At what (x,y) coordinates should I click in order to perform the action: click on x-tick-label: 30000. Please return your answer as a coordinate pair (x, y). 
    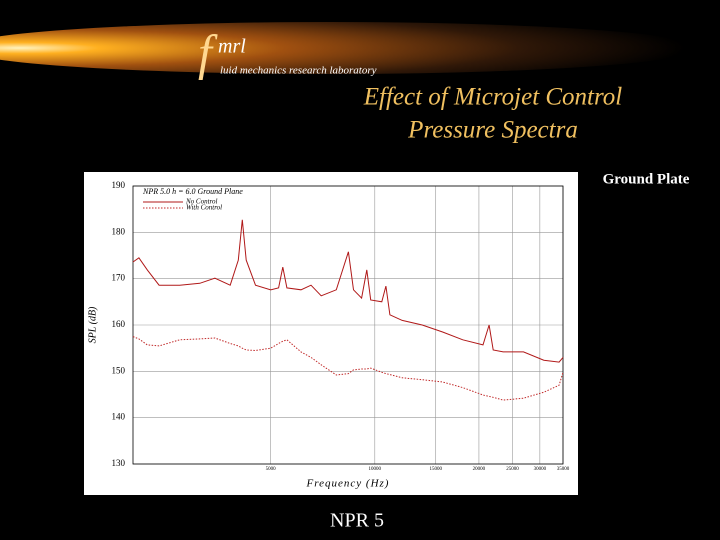
    Looking at the image, I should click on (540, 469).